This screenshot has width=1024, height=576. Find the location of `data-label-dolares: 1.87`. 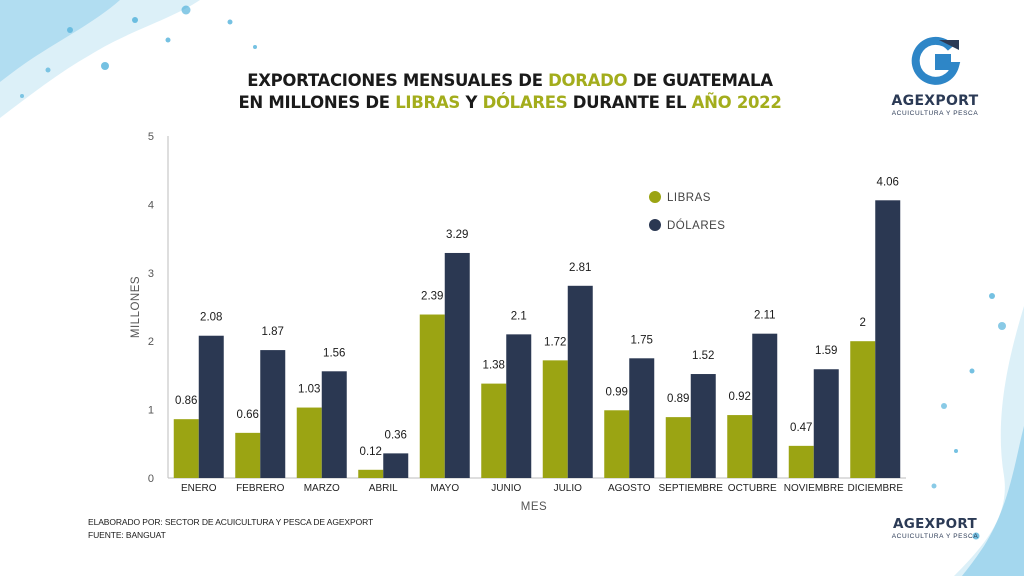

data-label-dolares: 1.87 is located at coordinates (273, 332).